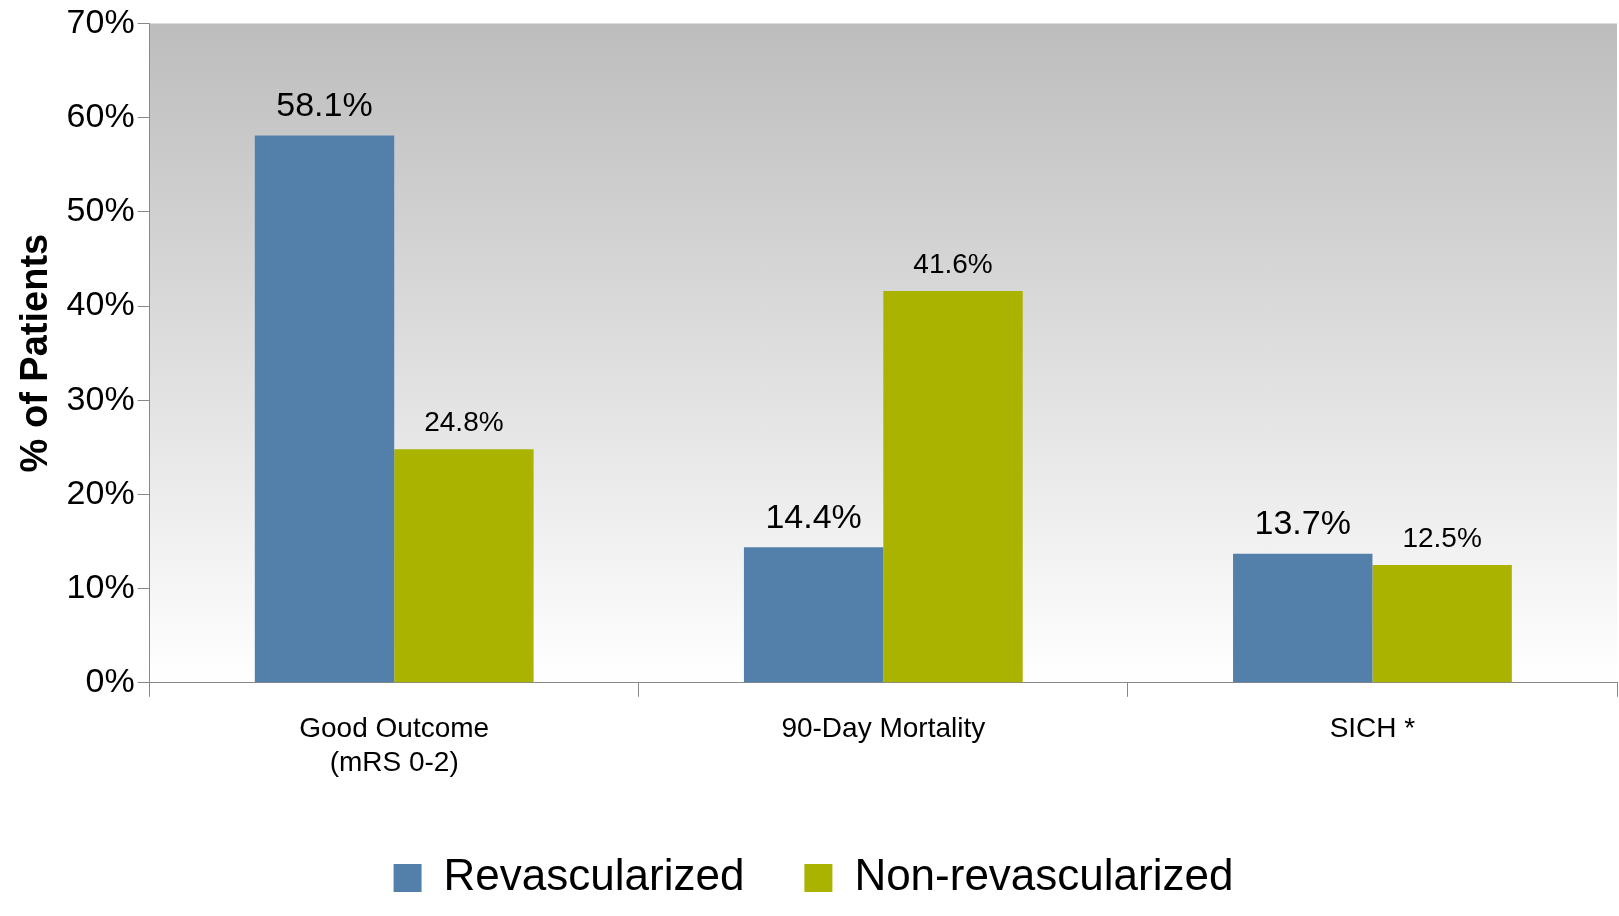 The height and width of the screenshot is (916, 1619). Describe the element at coordinates (1442, 537) in the screenshot. I see `data-label: 12.5%` at that location.